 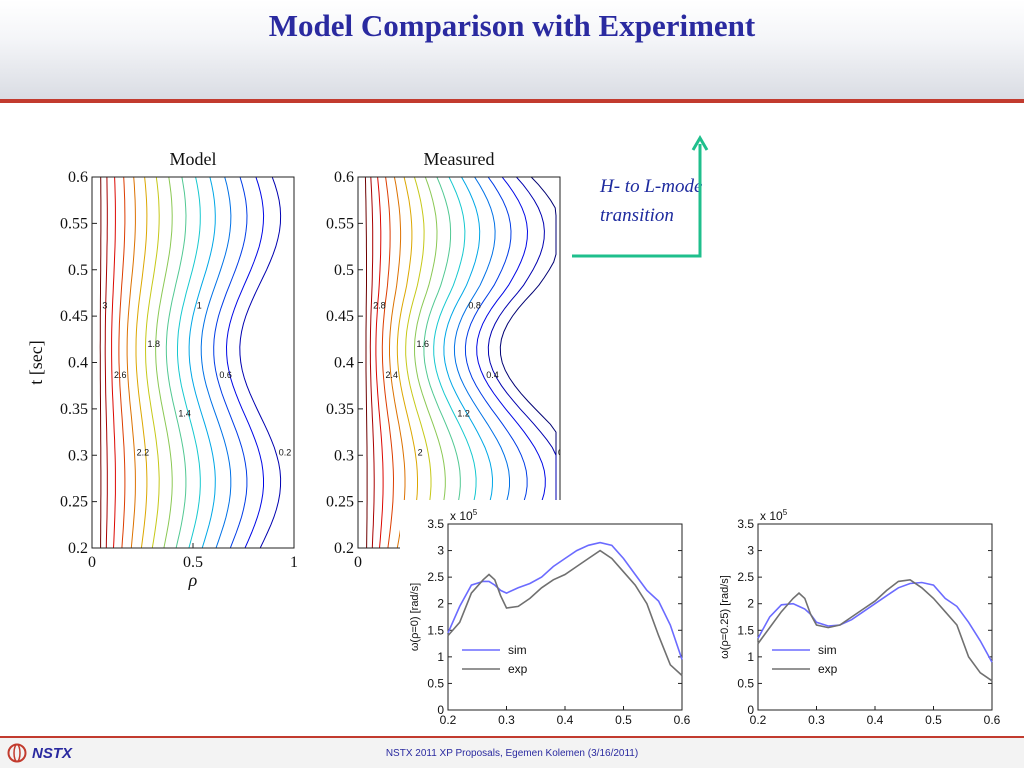 What do you see at coordinates (17, 753) in the screenshot?
I see `nstx-emblem-icon` at bounding box center [17, 753].